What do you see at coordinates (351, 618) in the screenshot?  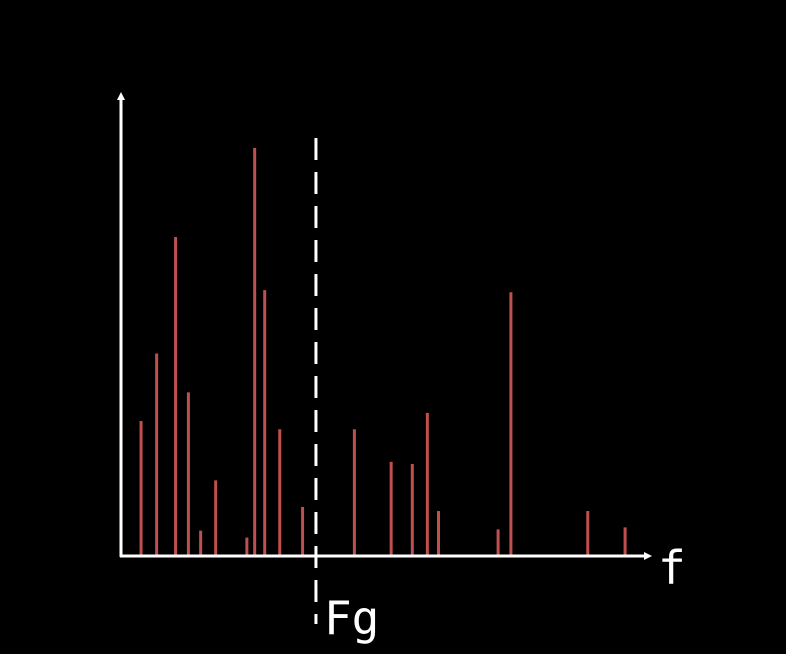 I see `cutoff-frequency-label: Fg` at bounding box center [351, 618].